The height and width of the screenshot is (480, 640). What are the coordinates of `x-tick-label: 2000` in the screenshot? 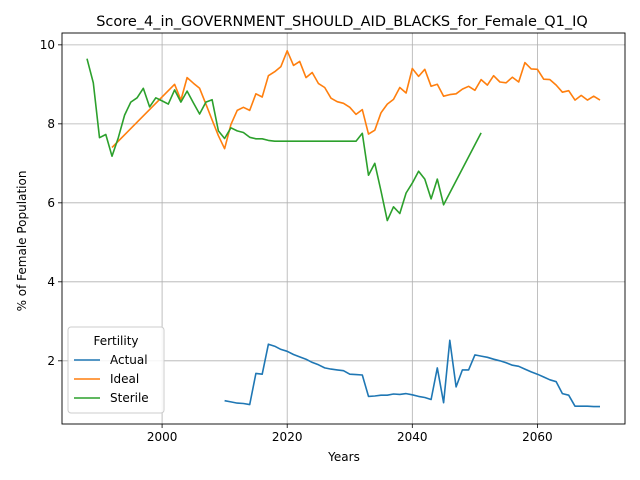 It's located at (162, 437).